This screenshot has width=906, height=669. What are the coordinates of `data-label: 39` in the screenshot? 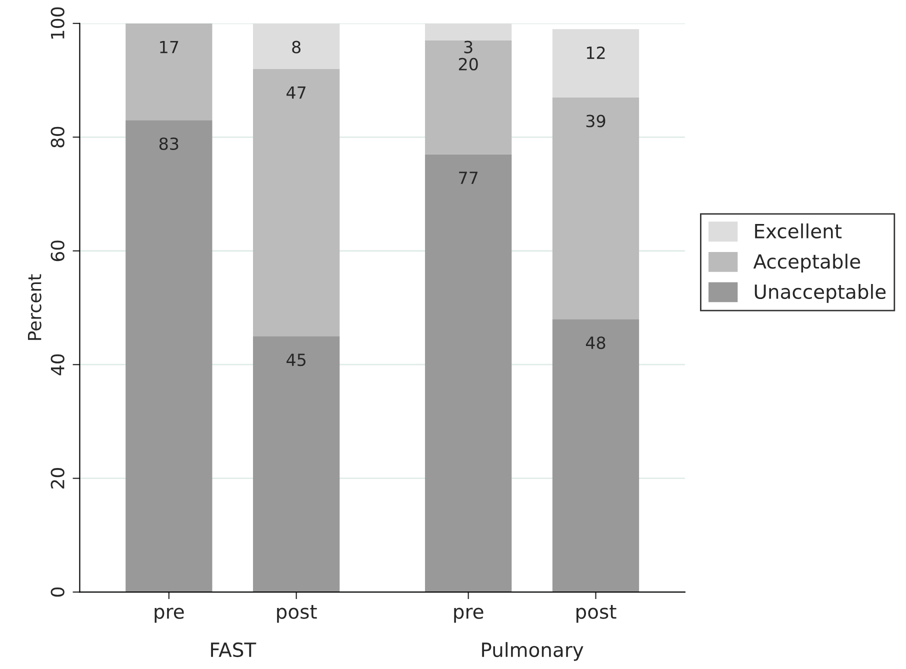 It's located at (596, 121).